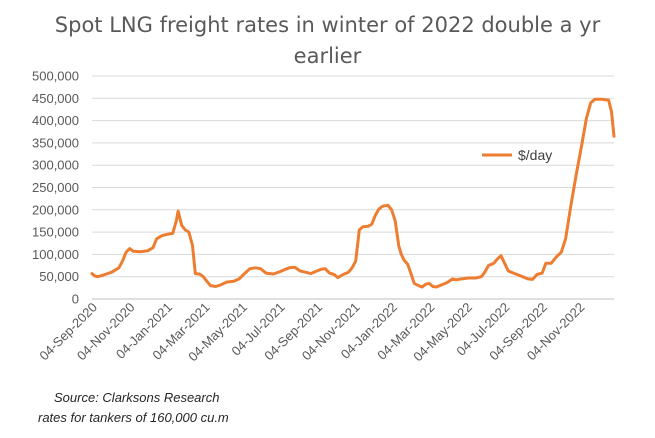 The height and width of the screenshot is (438, 655). What do you see at coordinates (137, 397) in the screenshot?
I see `source-note: Source: Clarksons Research` at bounding box center [137, 397].